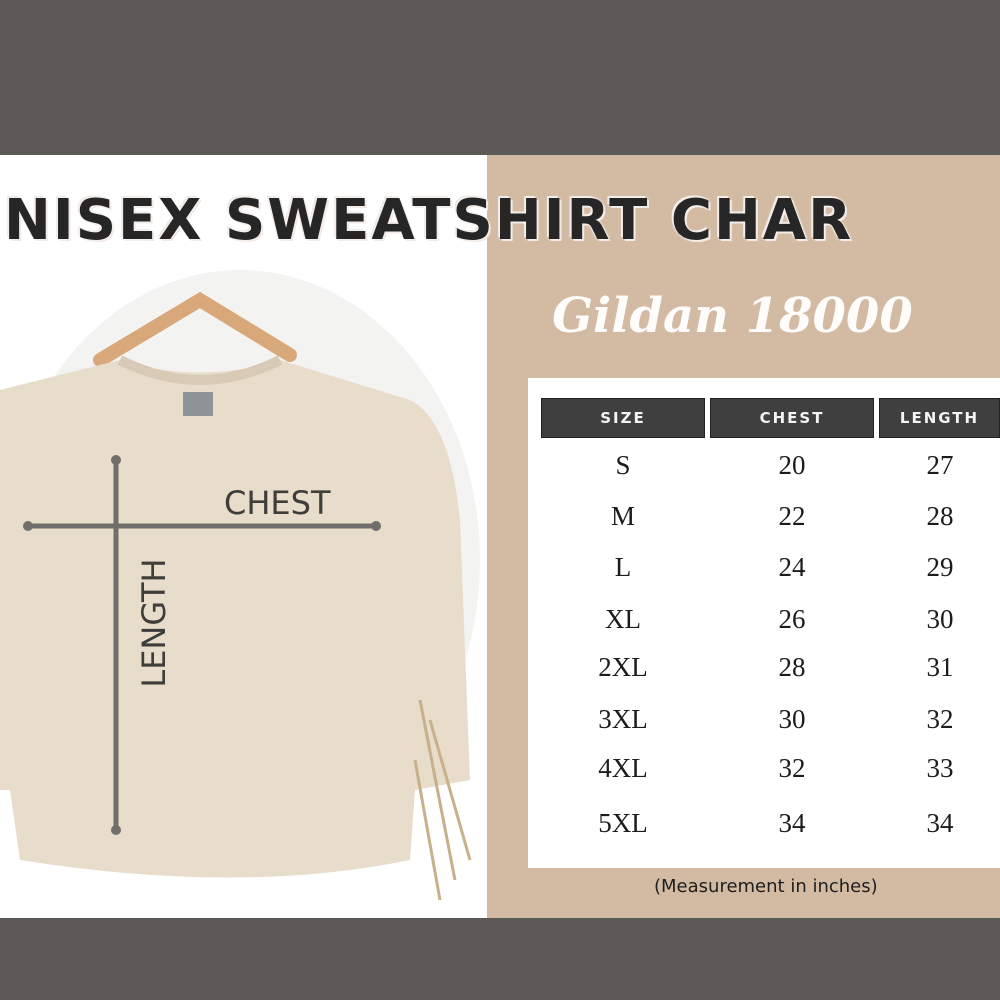 This screenshot has width=1000, height=1000. I want to click on length-cell: 33, so click(940, 768).